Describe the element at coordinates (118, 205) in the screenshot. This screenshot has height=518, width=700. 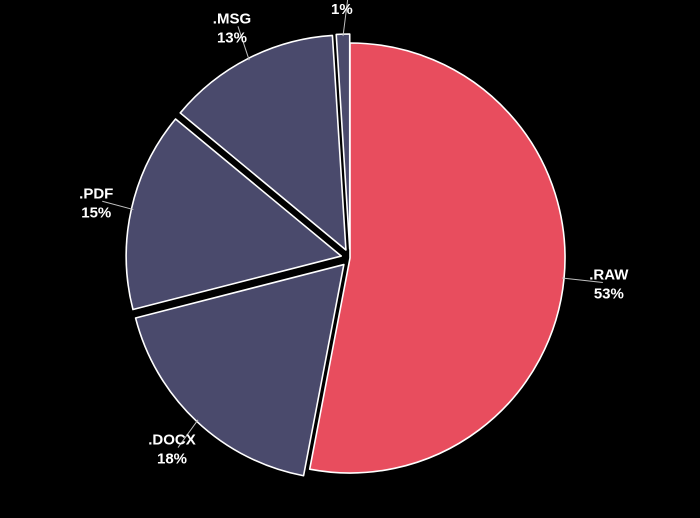
I see `leader-line-pdf` at that location.